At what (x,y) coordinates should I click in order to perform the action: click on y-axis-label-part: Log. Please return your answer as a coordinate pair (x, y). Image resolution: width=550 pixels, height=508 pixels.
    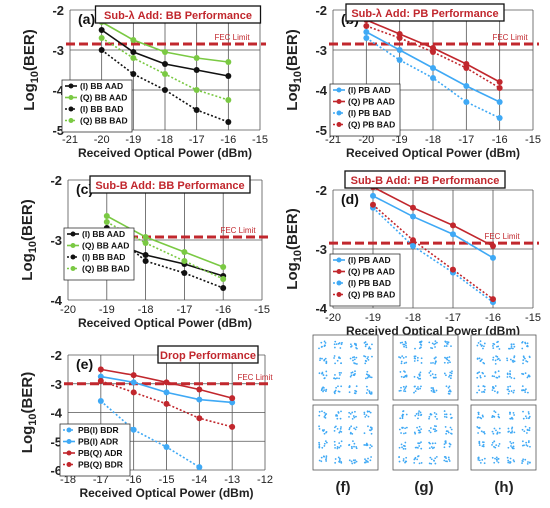
    Looking at the image, I should click on (292, 97).